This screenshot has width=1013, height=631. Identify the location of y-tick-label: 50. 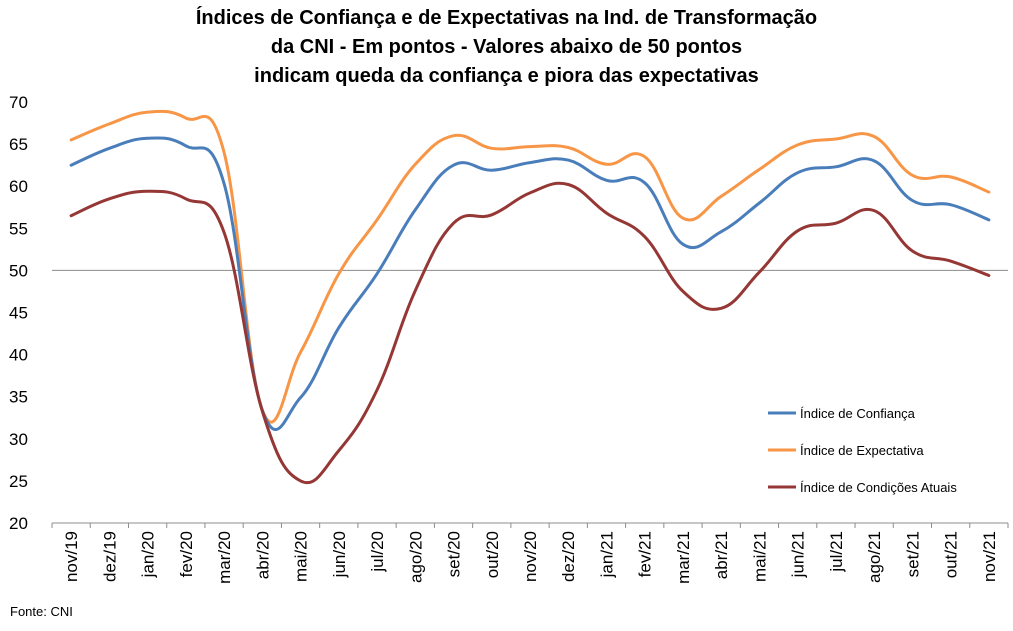
(18, 270).